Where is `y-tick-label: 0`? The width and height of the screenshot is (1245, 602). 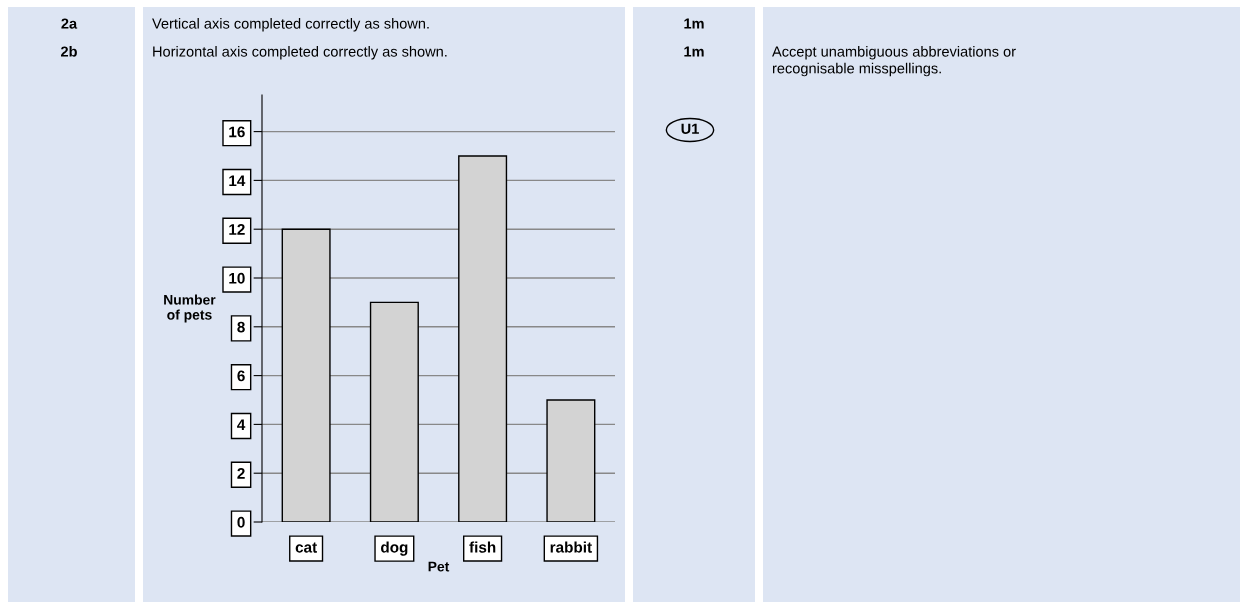 y-tick-label: 0 is located at coordinates (241, 522).